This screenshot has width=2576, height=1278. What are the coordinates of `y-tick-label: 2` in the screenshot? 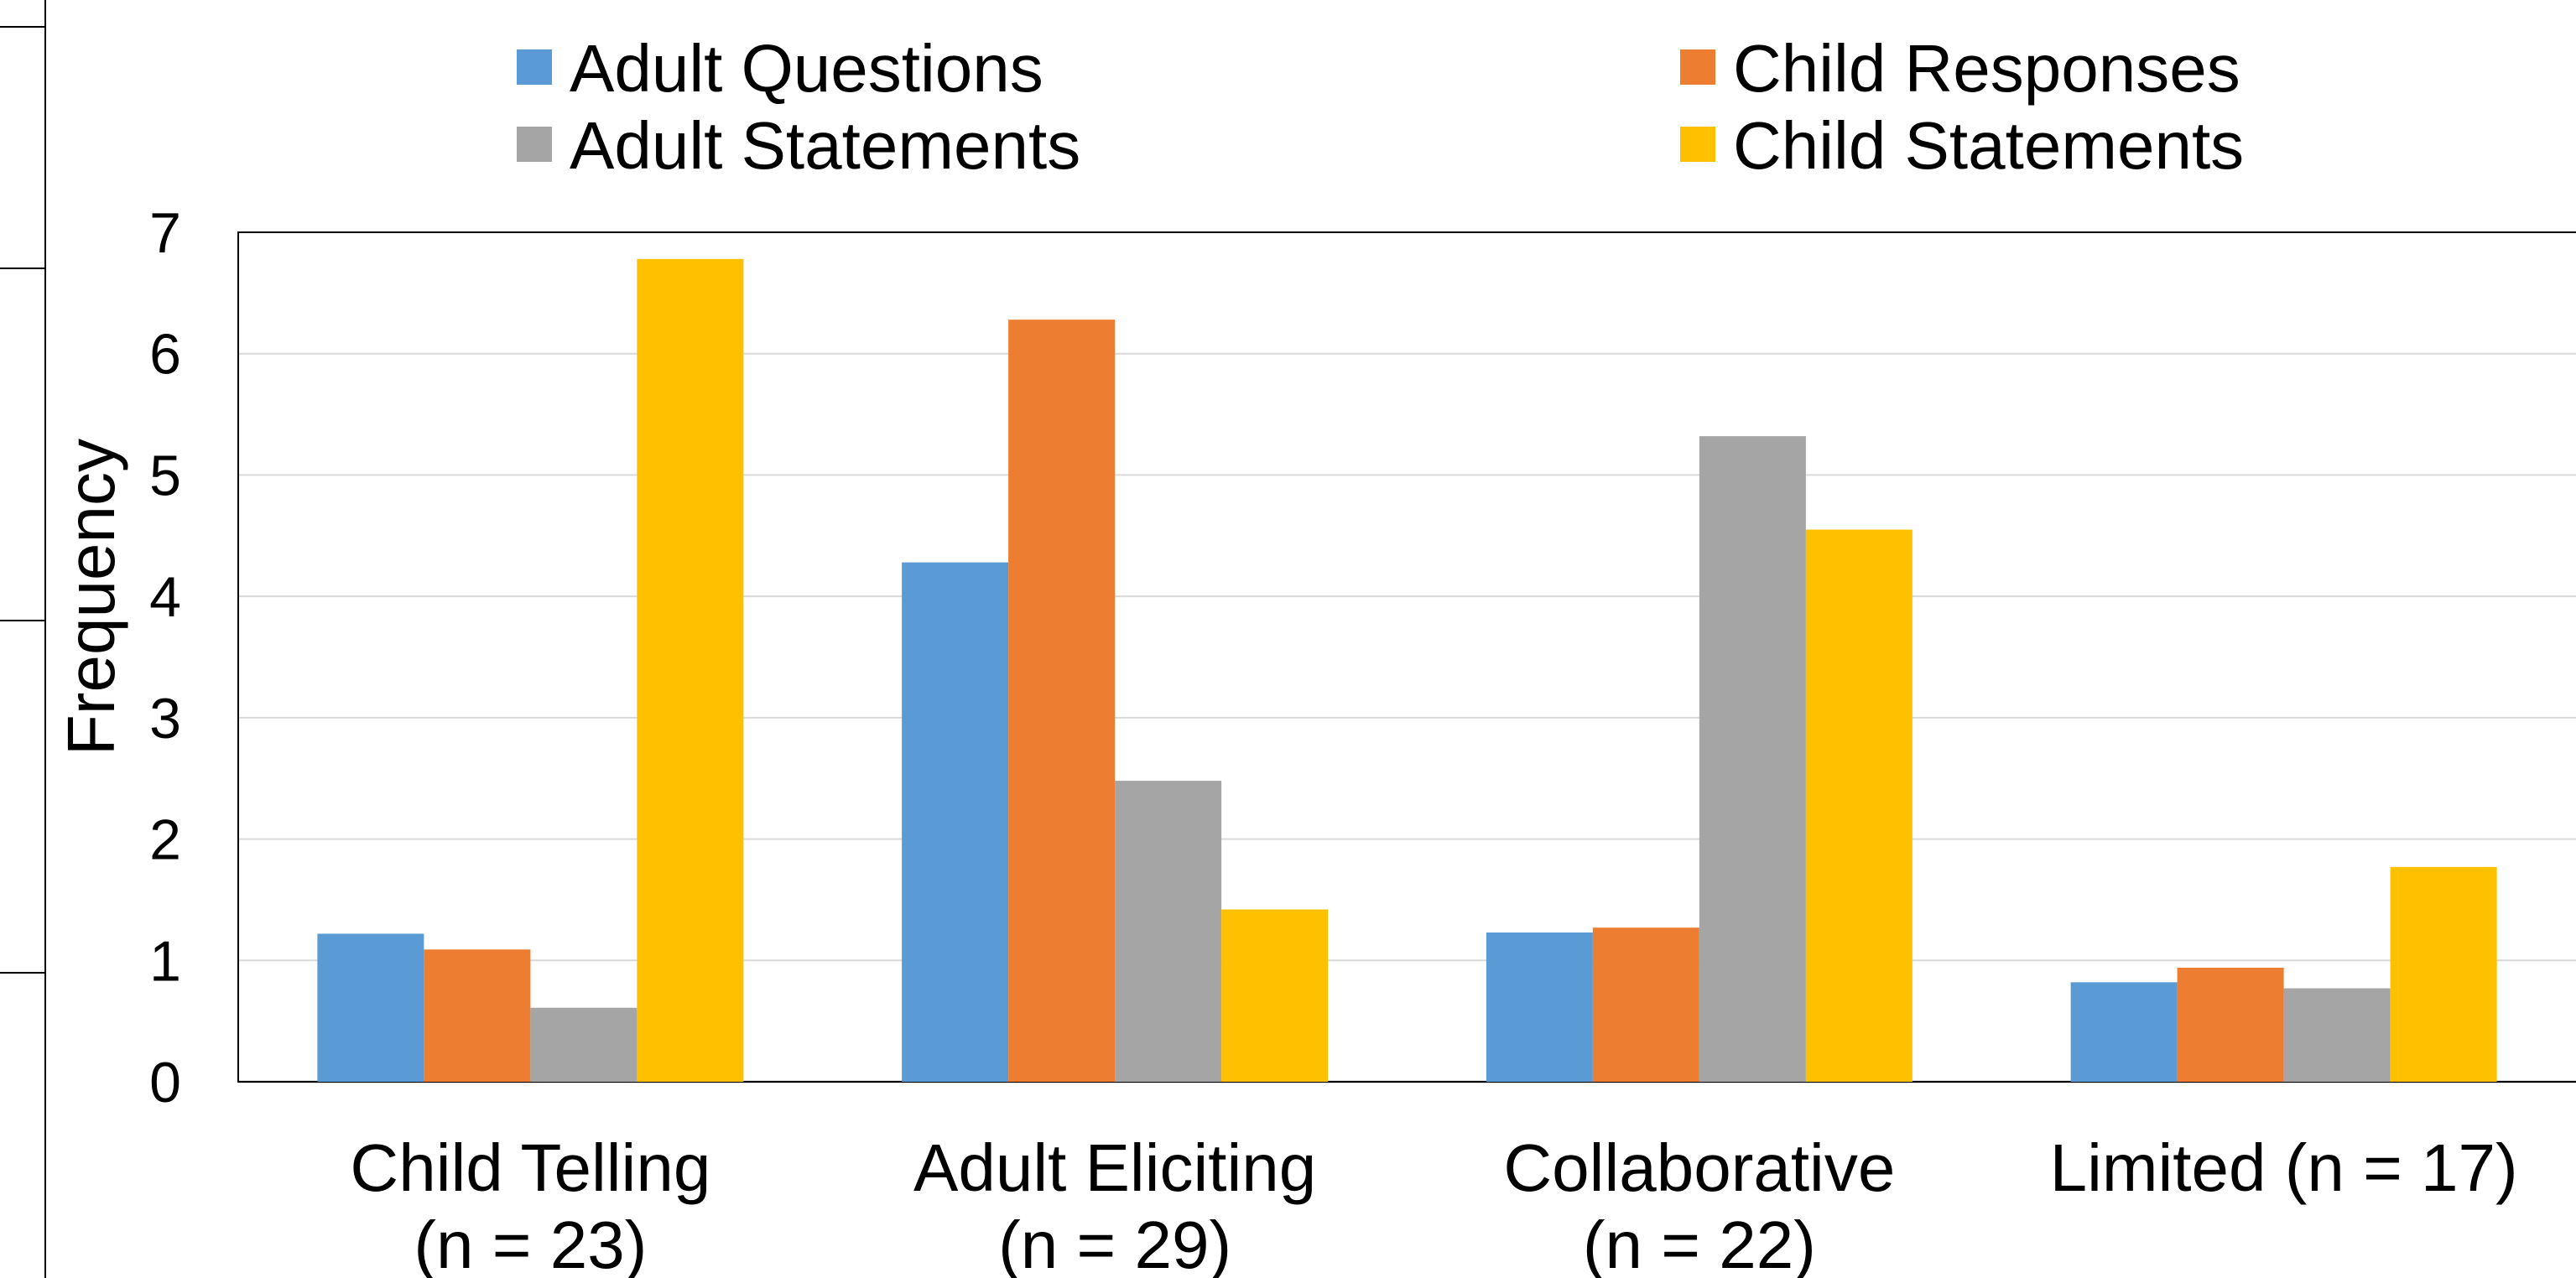 It's located at (165, 840).